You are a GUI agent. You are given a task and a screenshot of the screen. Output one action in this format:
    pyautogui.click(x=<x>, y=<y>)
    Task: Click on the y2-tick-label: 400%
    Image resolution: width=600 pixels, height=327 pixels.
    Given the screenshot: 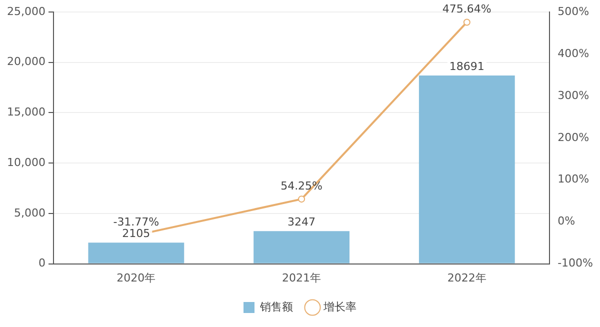 What is the action you would take?
    pyautogui.click(x=574, y=53)
    